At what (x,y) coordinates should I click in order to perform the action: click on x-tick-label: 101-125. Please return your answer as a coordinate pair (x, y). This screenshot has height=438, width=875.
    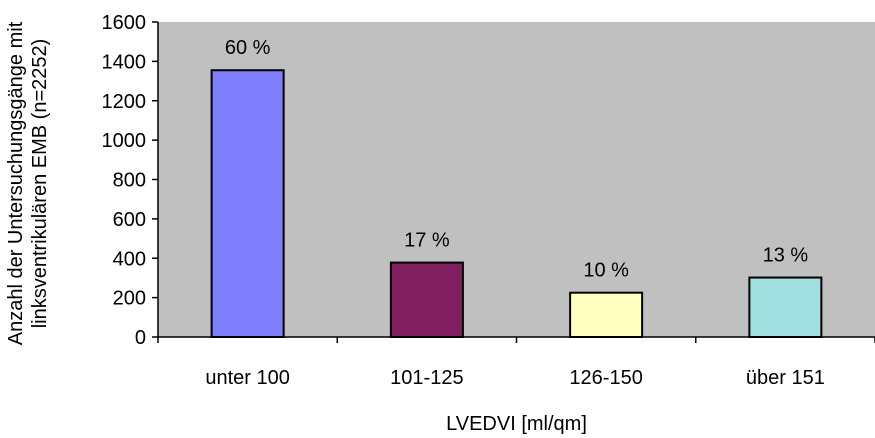
    Looking at the image, I should click on (426, 378).